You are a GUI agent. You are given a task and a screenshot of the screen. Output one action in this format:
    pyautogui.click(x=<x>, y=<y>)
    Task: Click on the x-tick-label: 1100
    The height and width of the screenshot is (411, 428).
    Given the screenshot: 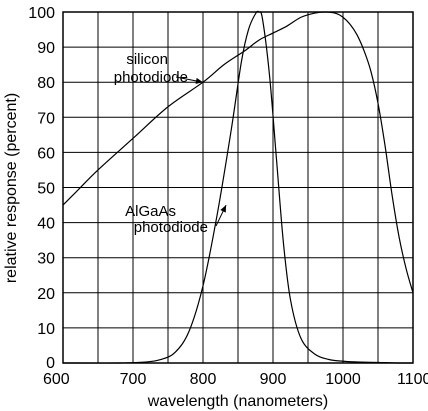 What is the action you would take?
    pyautogui.click(x=412, y=379)
    